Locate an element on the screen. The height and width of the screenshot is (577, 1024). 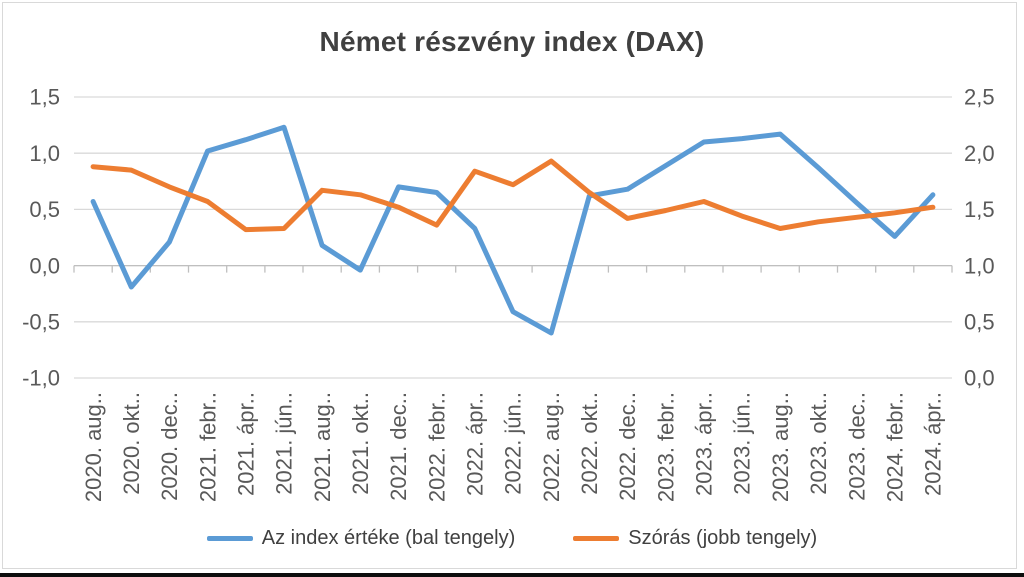
legend-label: Szórás (jobb tengely) is located at coordinates (723, 537).